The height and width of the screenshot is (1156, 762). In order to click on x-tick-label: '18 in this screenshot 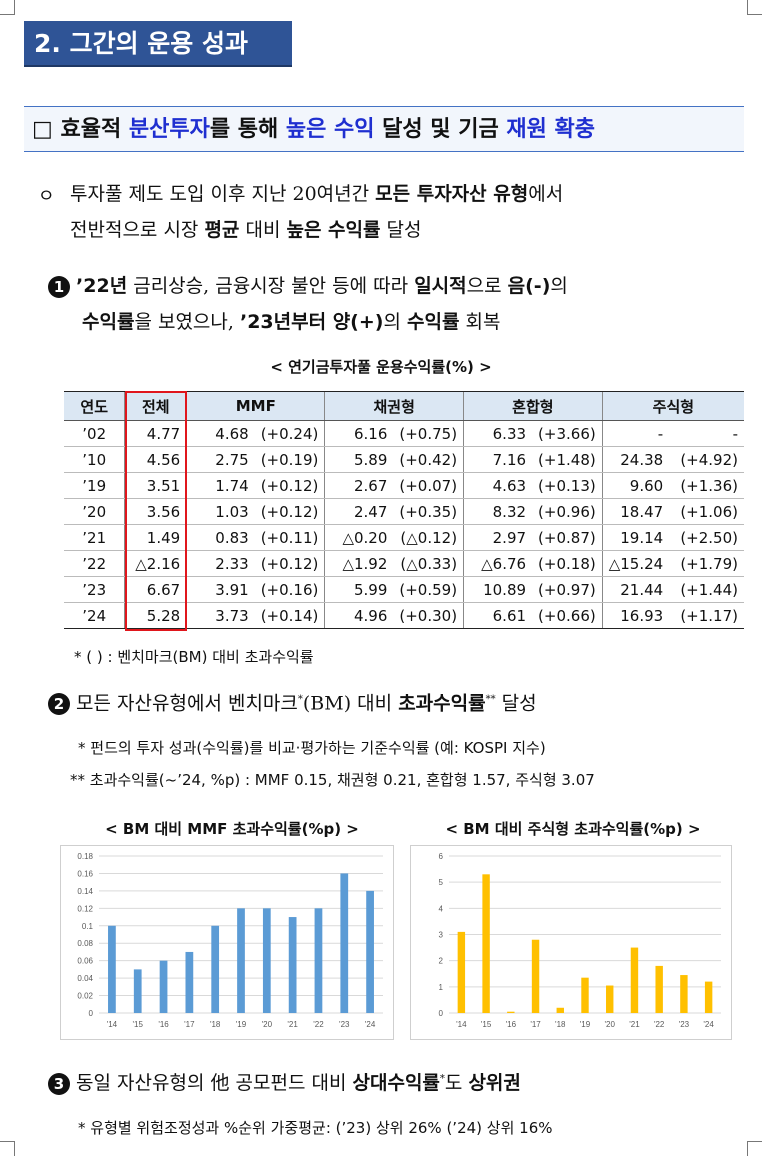, I will do `click(215, 1024)`.